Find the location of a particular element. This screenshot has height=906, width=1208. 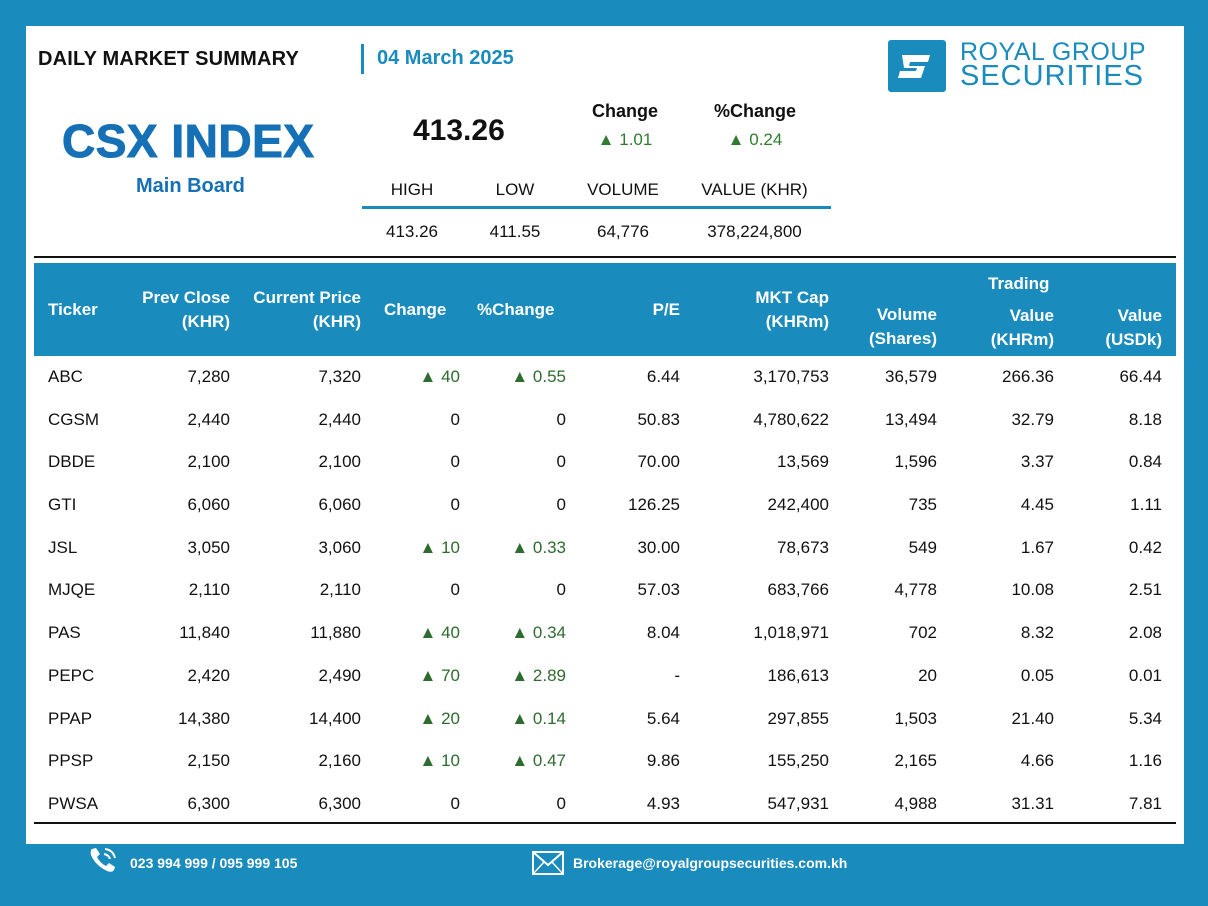

cell-value-usd: 0.84 is located at coordinates (1145, 462).